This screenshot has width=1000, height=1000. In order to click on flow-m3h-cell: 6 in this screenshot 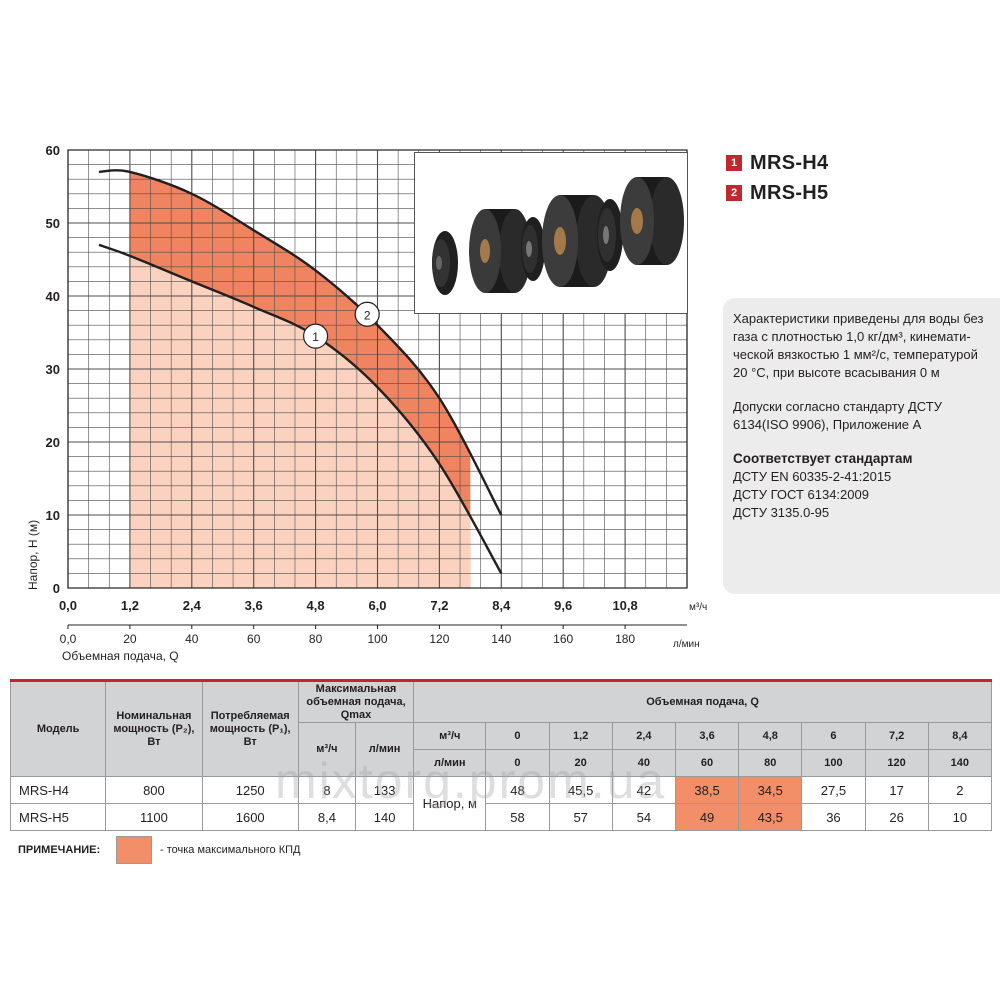, I will do `click(833, 736)`.